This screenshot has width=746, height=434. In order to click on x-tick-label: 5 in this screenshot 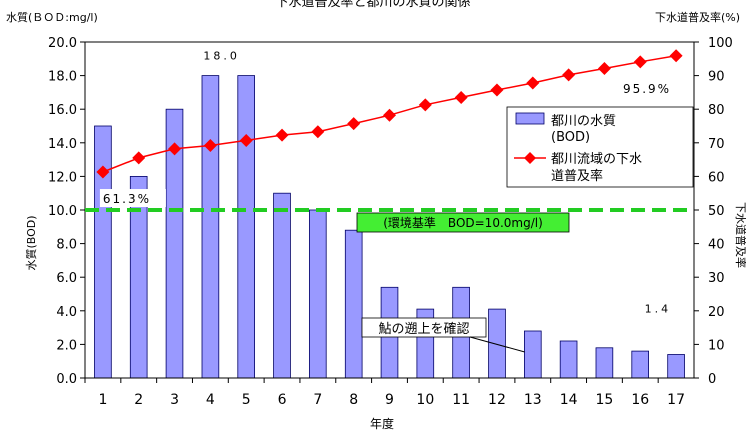, I will do `click(246, 400)`.